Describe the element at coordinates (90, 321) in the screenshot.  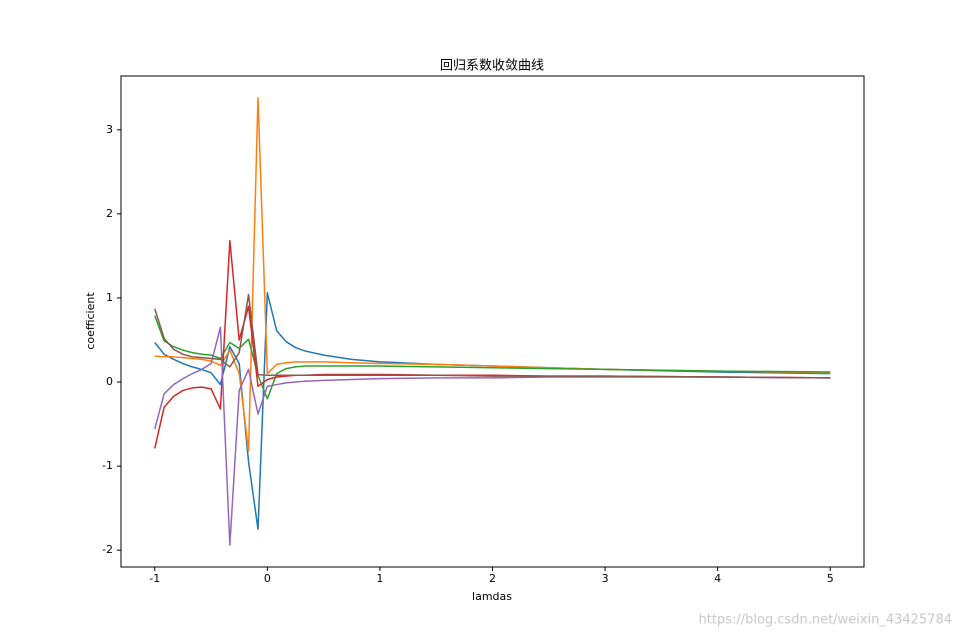
I see `y-axis-label: coefficient` at that location.